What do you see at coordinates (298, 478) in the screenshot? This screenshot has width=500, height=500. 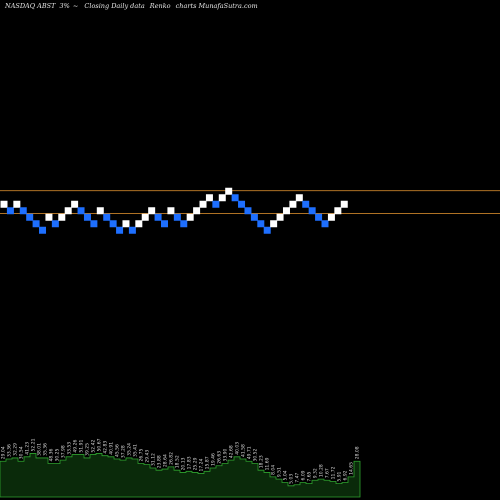 I see `volume-label: 7.47` at bounding box center [298, 478].